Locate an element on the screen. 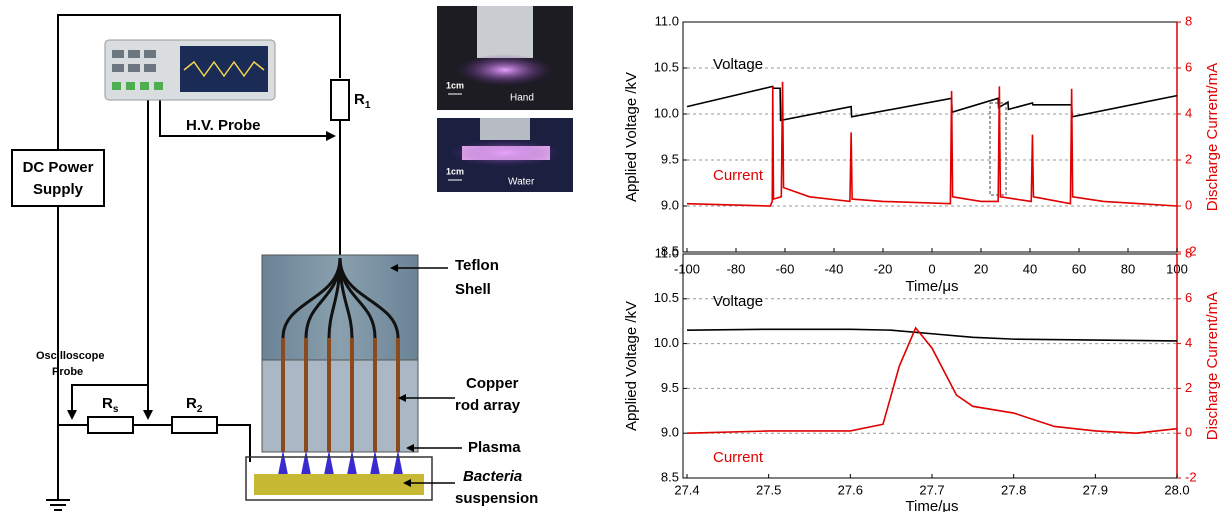  label: Shell is located at coordinates (473, 289).